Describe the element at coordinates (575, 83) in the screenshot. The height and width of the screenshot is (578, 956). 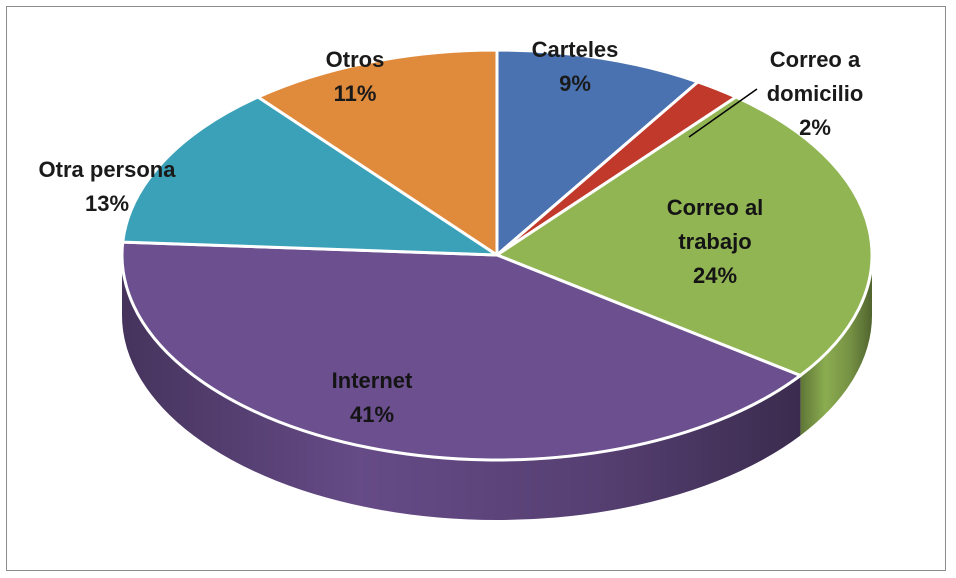
I see `data-label-carteles: 9%` at that location.